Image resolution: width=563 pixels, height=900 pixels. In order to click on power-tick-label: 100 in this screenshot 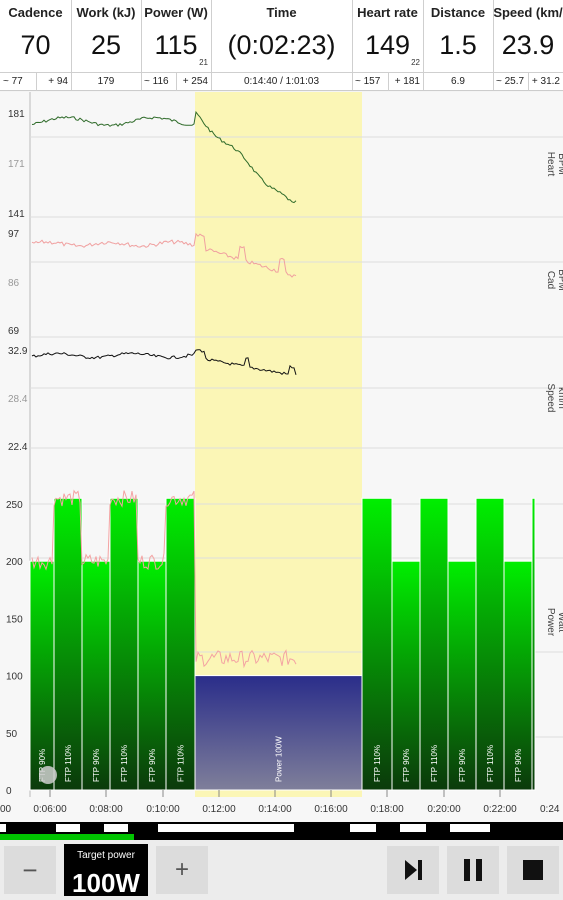, I will do `click(14, 677)`.